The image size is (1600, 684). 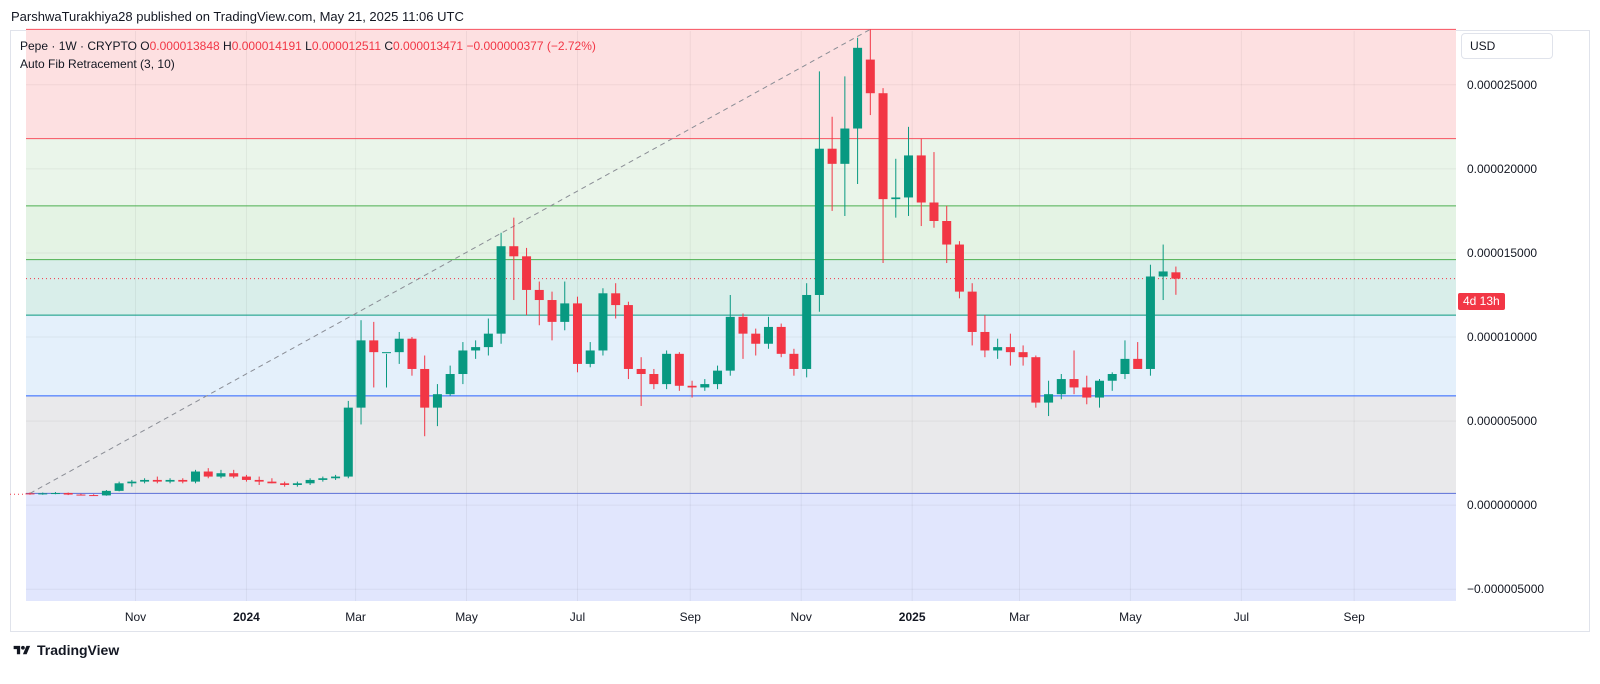 I want to click on y-tick-label: 0.000015000, so click(x=1502, y=253).